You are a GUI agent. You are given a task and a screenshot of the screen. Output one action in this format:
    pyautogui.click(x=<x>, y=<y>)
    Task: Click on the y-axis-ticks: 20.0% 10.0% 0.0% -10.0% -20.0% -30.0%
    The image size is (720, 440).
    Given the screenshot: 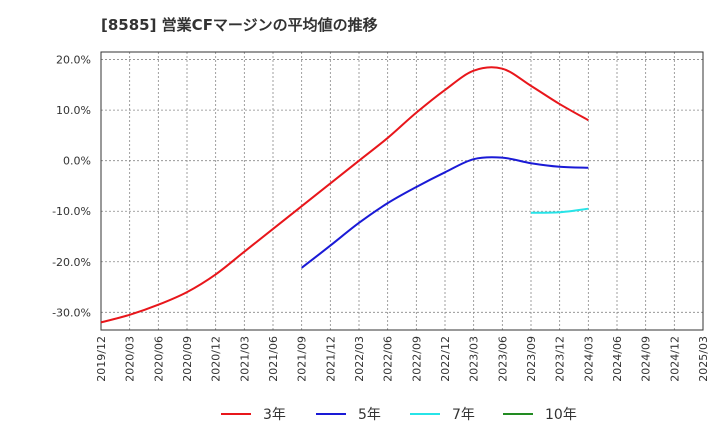 What is the action you would take?
    pyautogui.click(x=71, y=187)
    